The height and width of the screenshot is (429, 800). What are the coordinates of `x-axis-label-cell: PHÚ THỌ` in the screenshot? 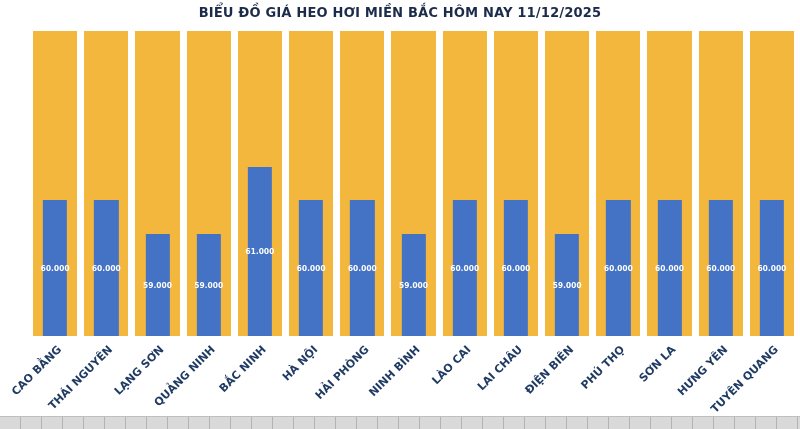 It's located at (609, 376).